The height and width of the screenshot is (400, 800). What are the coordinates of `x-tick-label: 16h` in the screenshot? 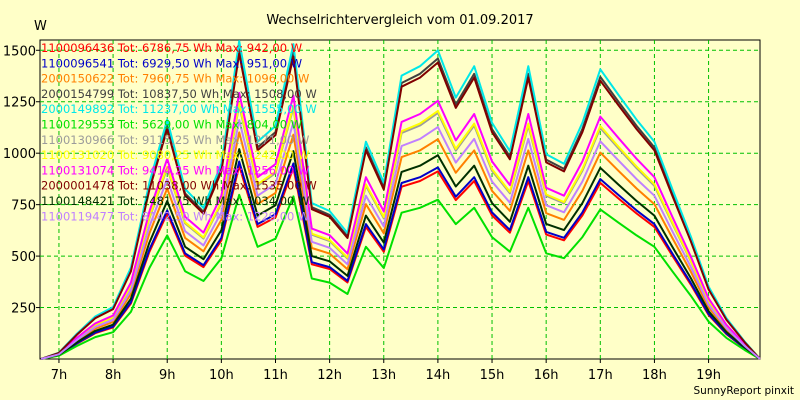 It's located at (546, 375).